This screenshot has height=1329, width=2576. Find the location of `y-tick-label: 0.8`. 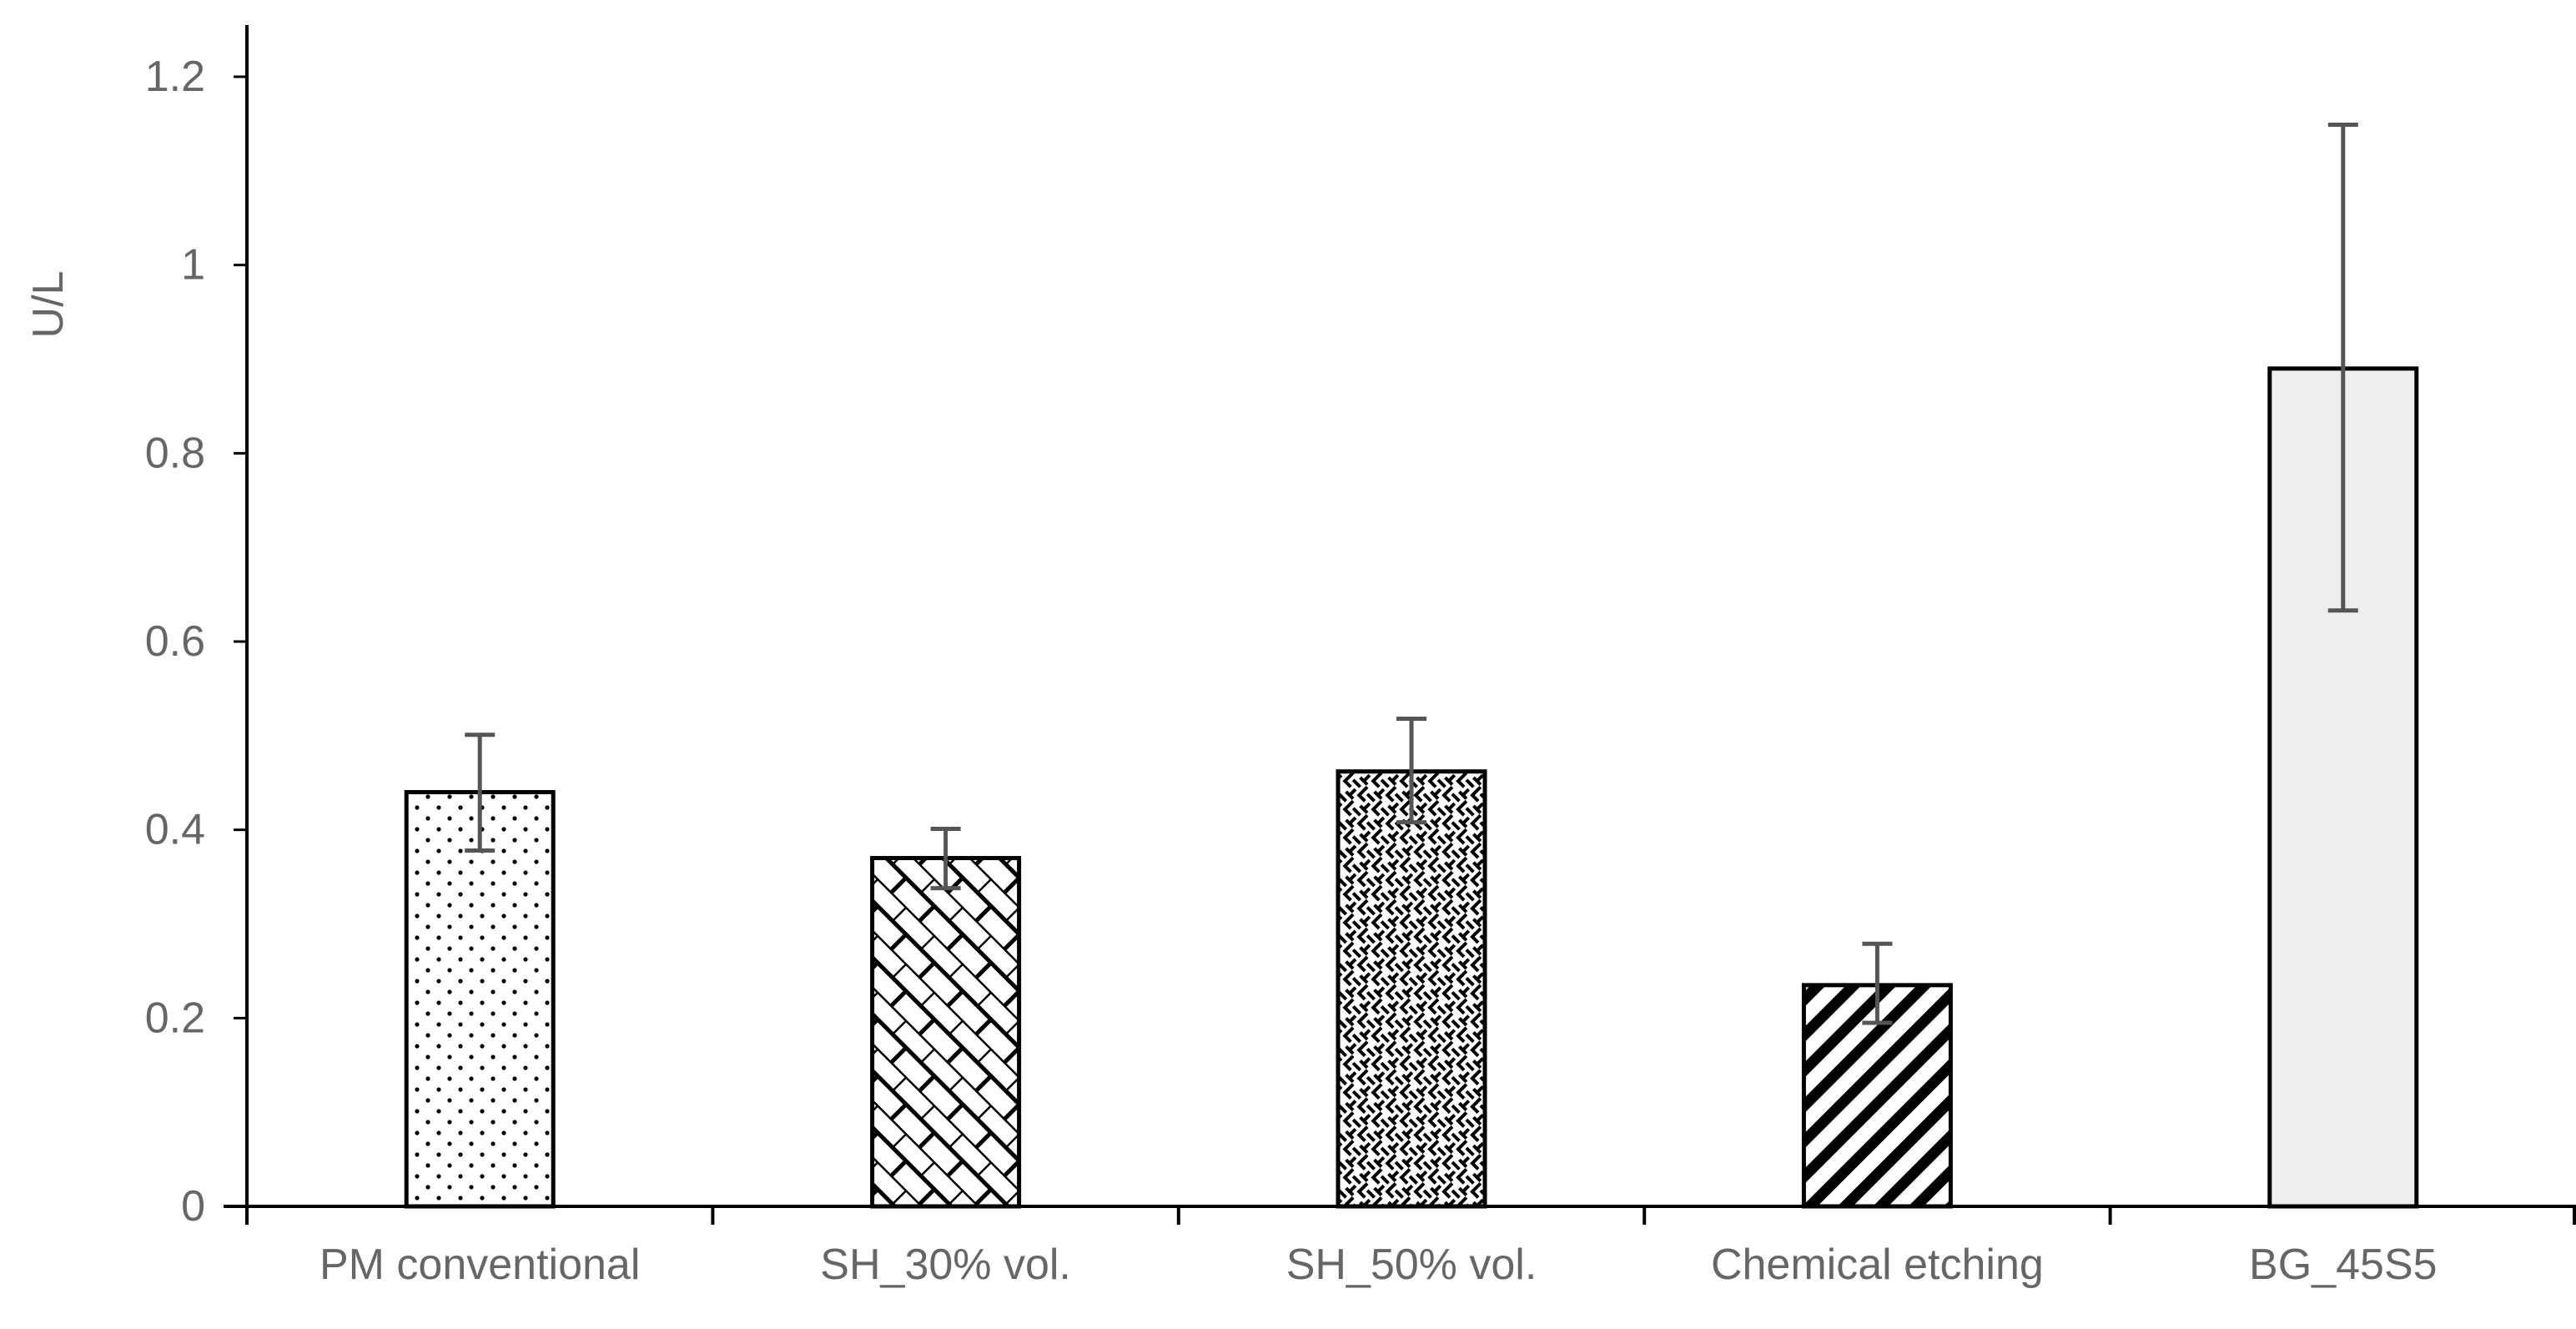

y-tick-label: 0.8 is located at coordinates (175, 453).